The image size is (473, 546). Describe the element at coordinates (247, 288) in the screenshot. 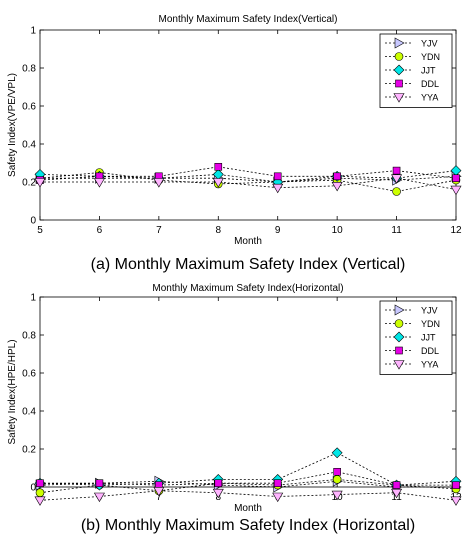

I see `chart-title: Monthly Maximum Safety Index(Horizontal)` at that location.